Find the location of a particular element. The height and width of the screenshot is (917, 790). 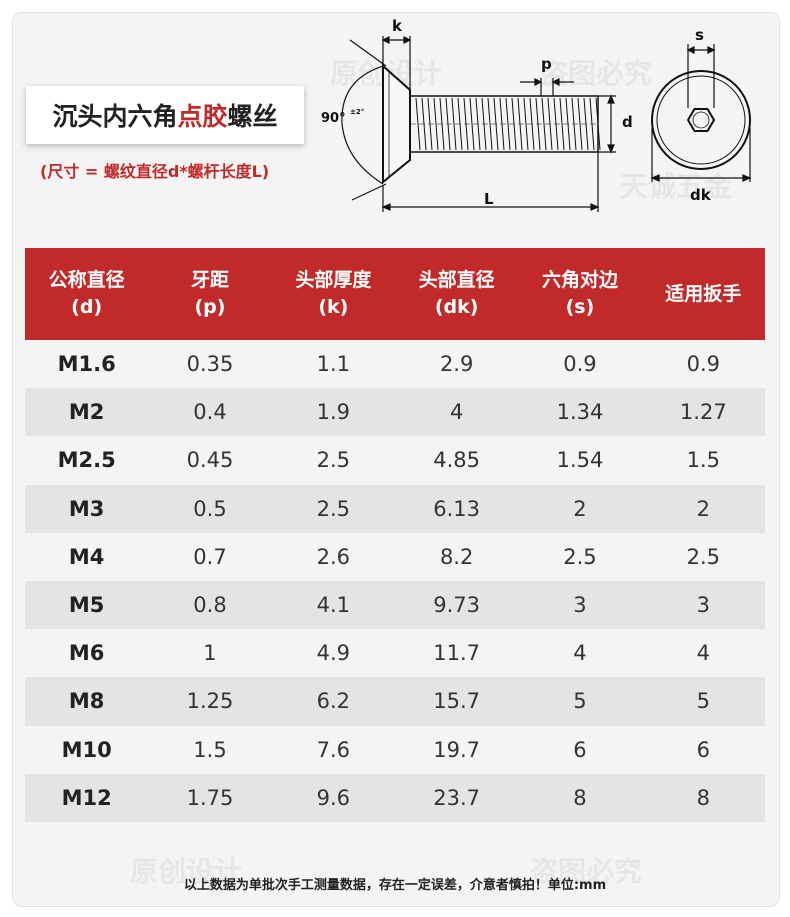

value-cell: 0.35 is located at coordinates (210, 364).